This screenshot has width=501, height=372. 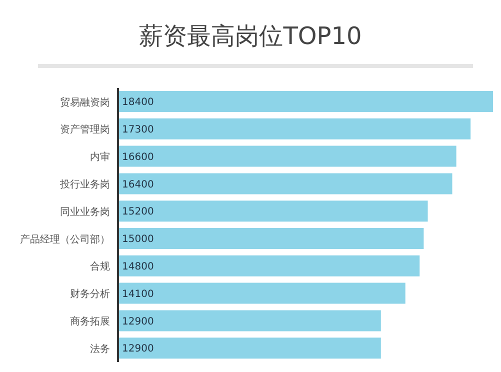 I want to click on y-tick-label: 产品经理（公司部）, so click(x=65, y=239).